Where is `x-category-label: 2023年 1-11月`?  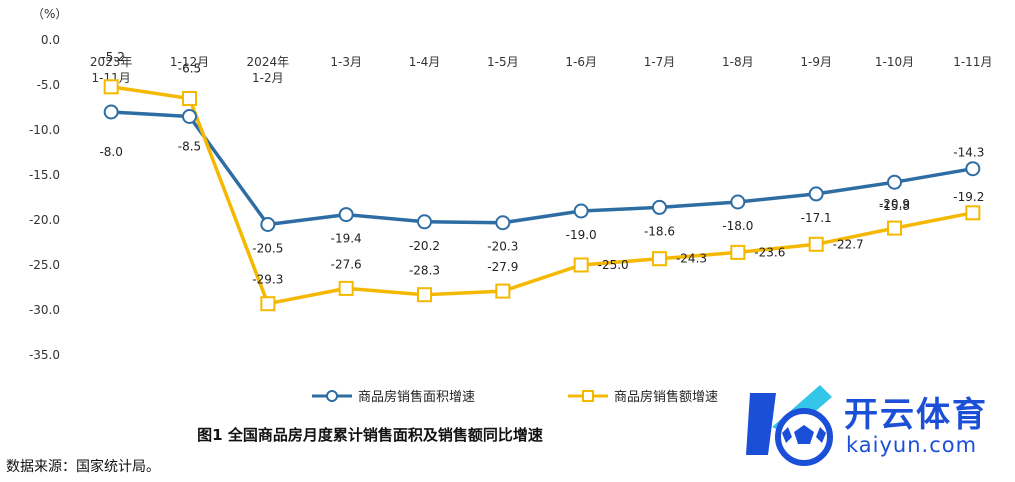 x-category-label: 2023年 1-11月 is located at coordinates (111, 70).